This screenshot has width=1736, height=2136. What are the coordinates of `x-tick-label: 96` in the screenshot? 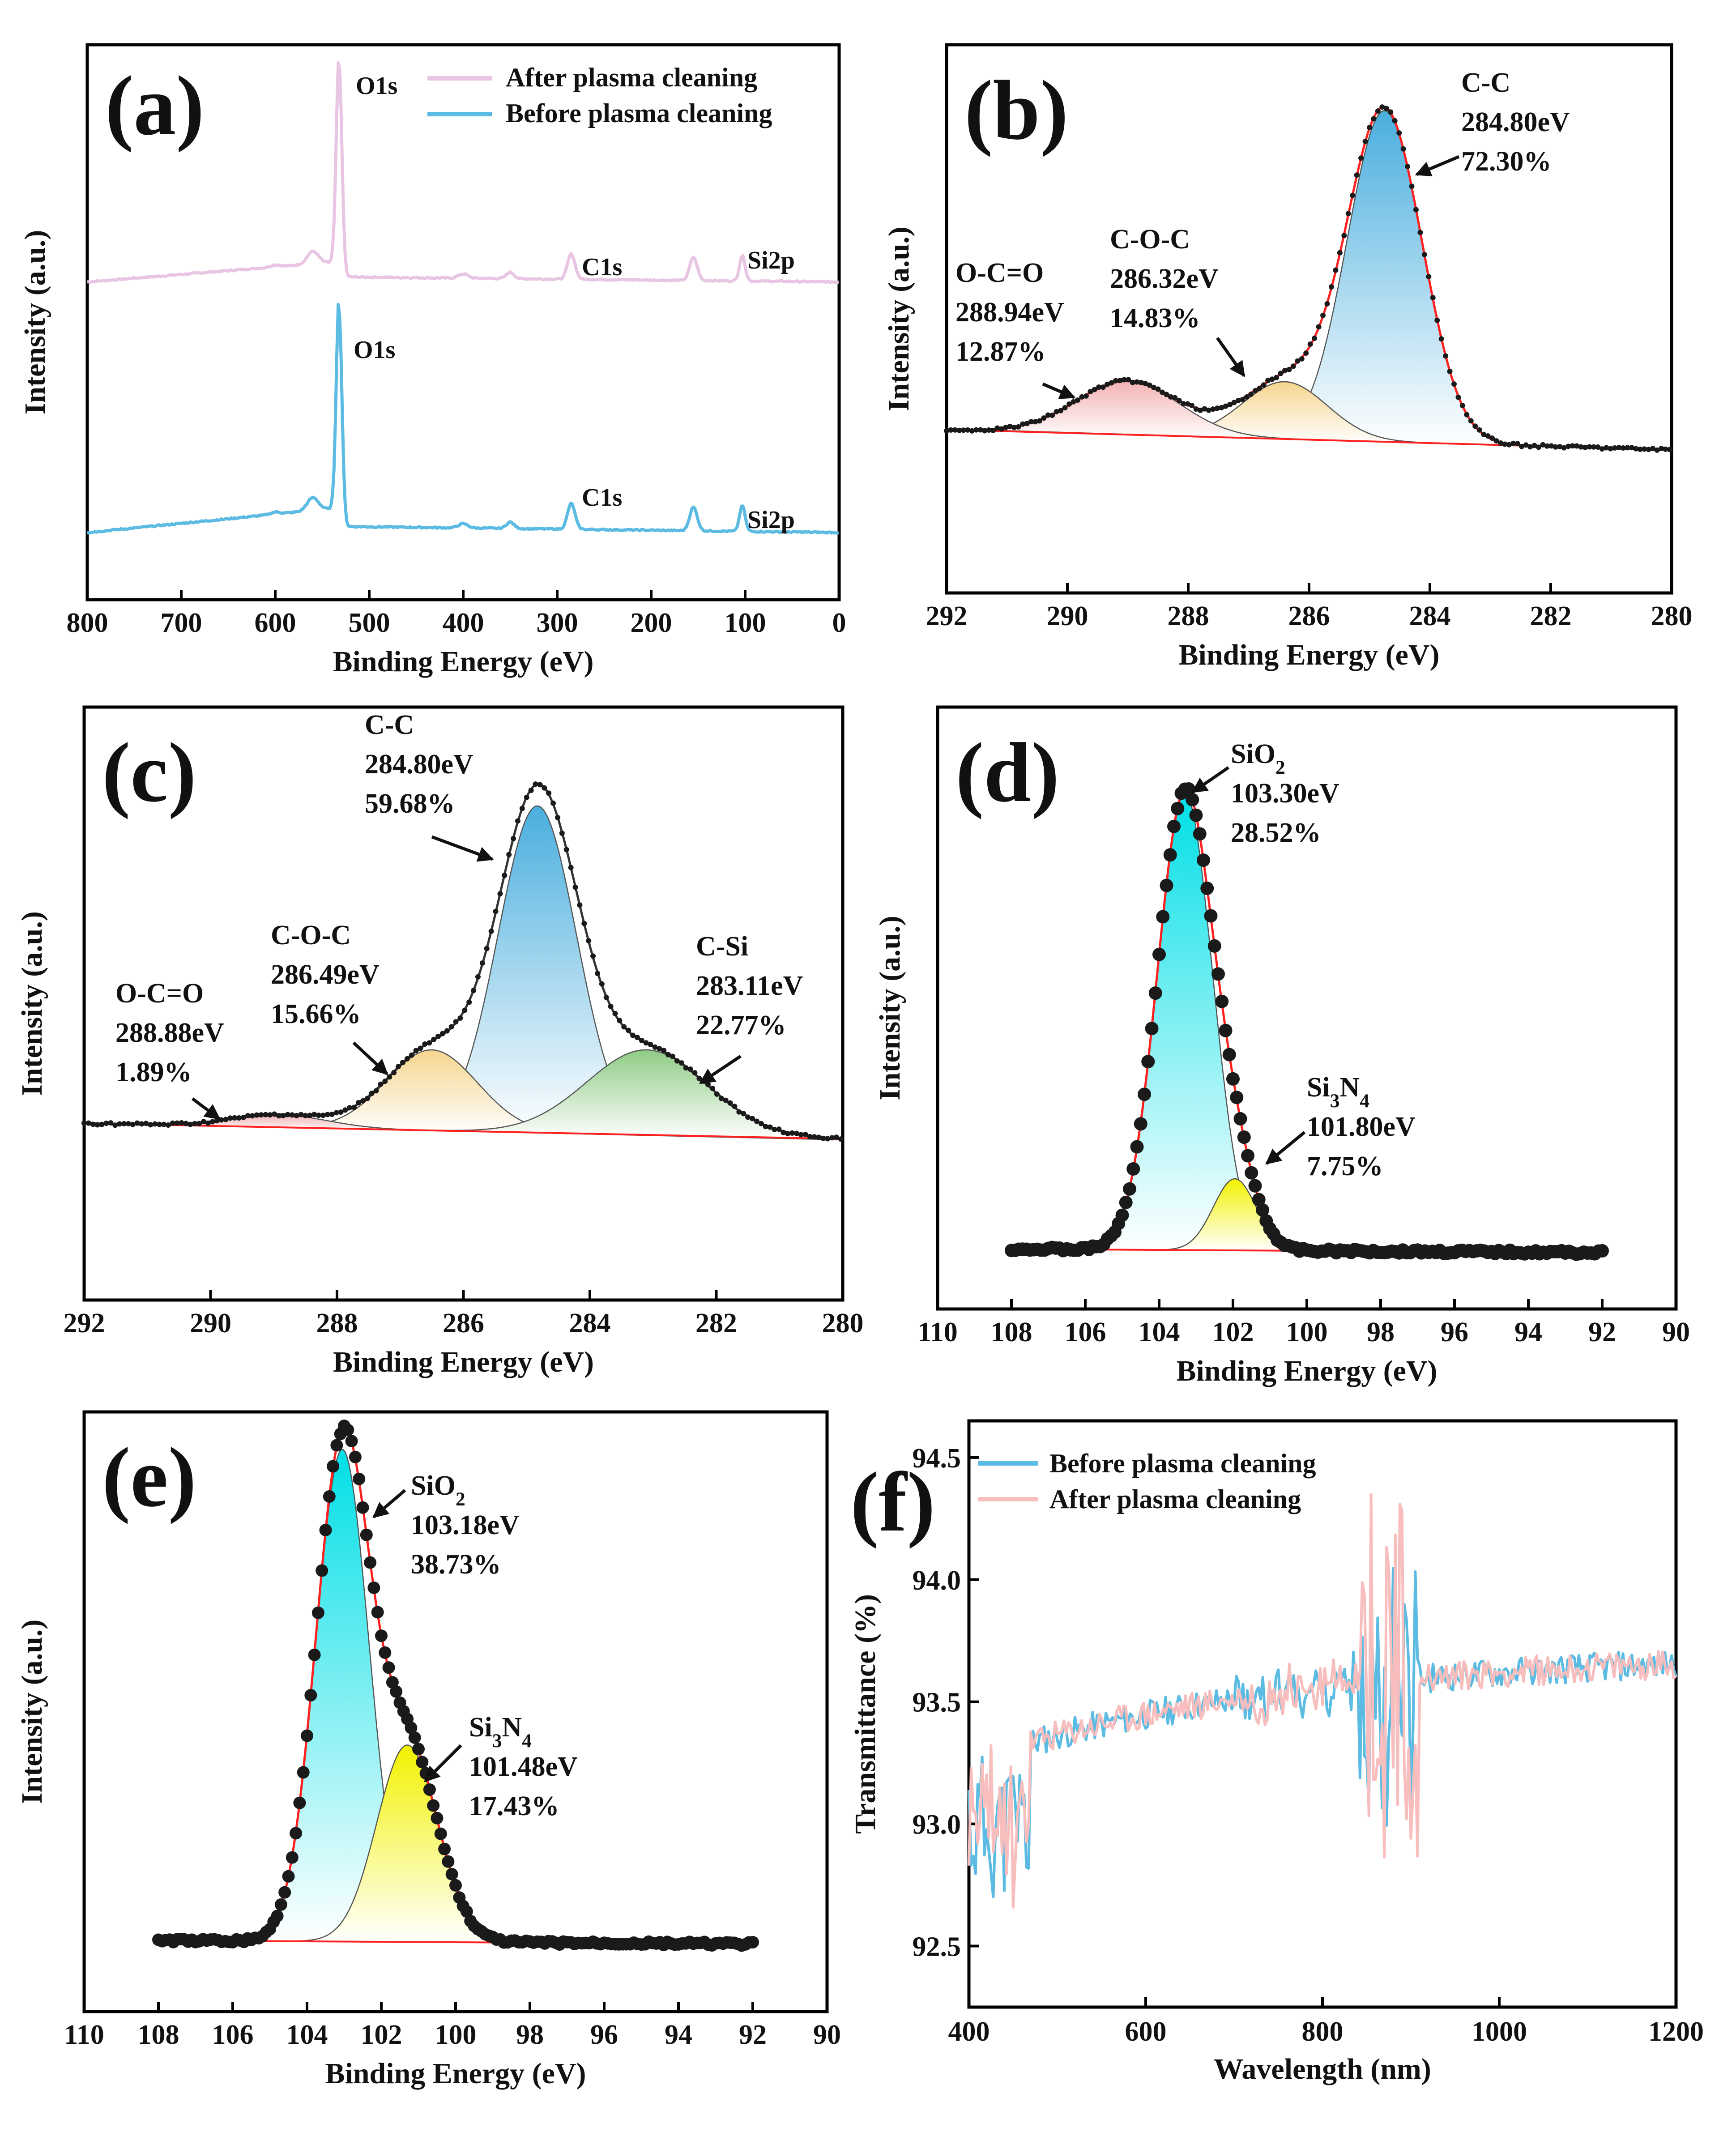 It's located at (604, 2035).